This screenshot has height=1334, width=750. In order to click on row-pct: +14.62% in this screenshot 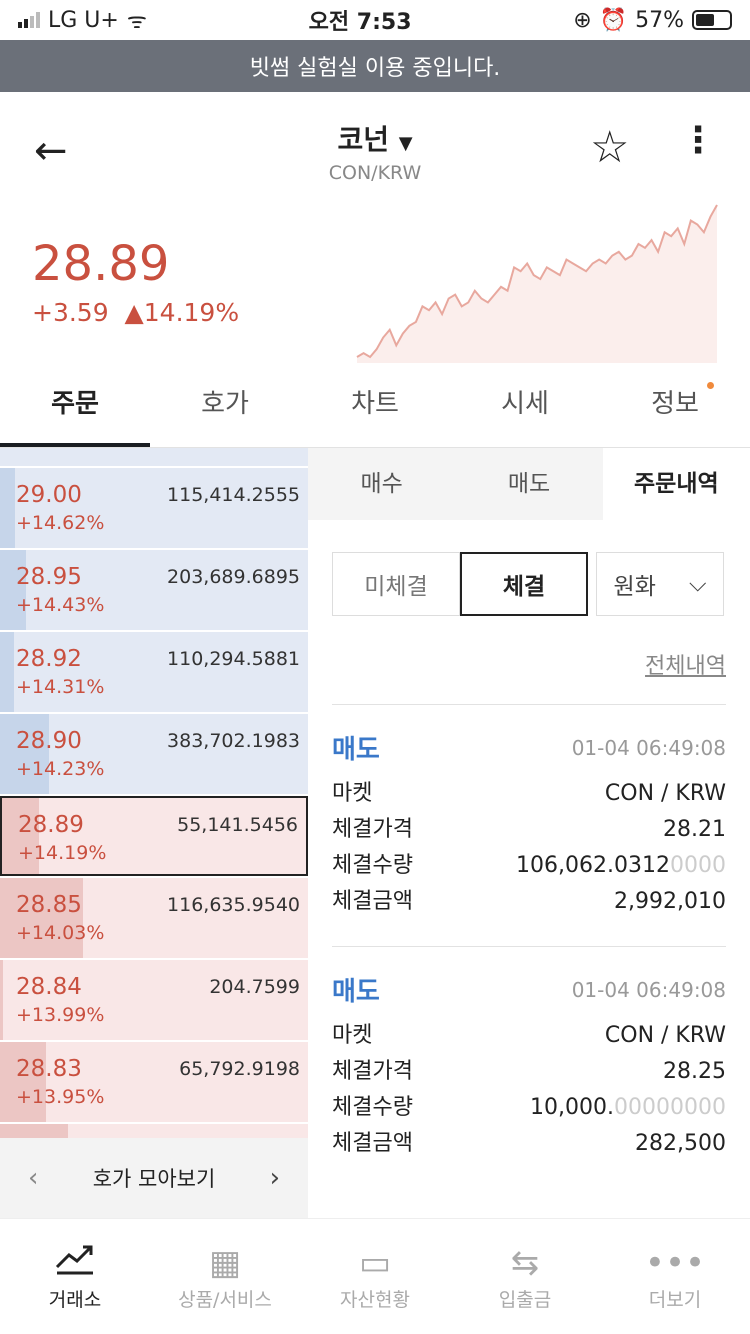, I will do `click(60, 523)`.